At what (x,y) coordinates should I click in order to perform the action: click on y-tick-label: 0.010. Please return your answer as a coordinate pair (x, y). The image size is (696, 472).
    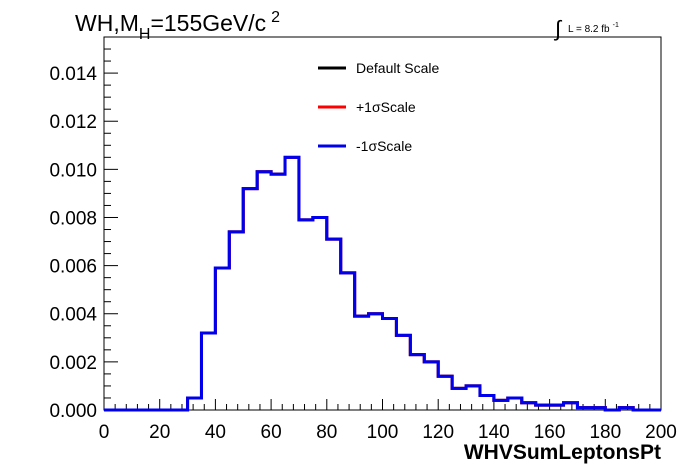
    Looking at the image, I should click on (73, 170).